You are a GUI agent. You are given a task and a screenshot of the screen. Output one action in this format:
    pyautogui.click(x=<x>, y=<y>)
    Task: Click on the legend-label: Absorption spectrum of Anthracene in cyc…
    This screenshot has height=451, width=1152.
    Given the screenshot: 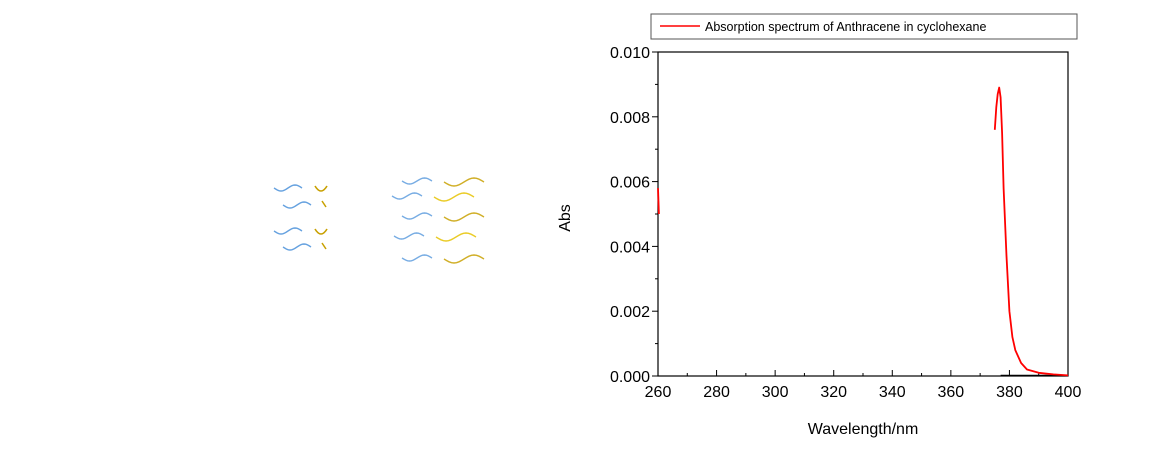 What is the action you would take?
    pyautogui.click(x=845, y=27)
    